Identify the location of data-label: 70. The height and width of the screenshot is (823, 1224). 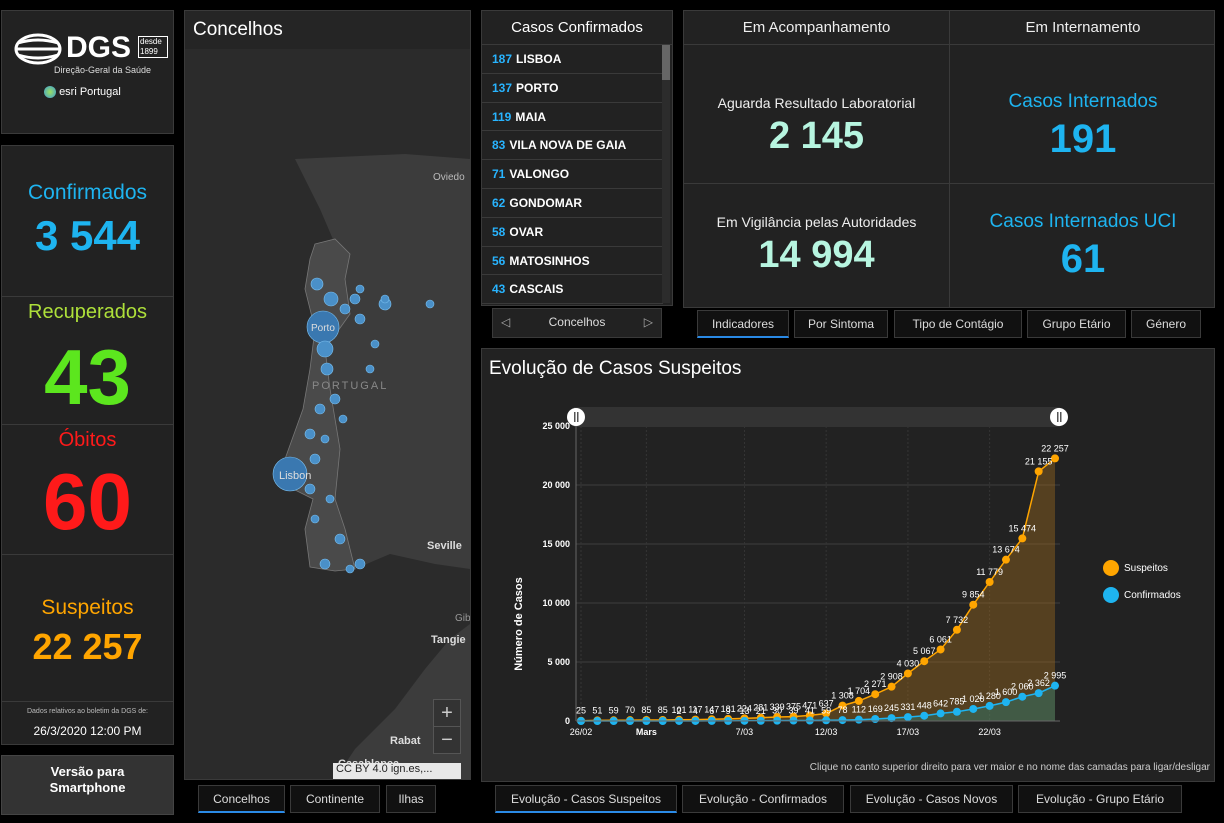
(630, 710).